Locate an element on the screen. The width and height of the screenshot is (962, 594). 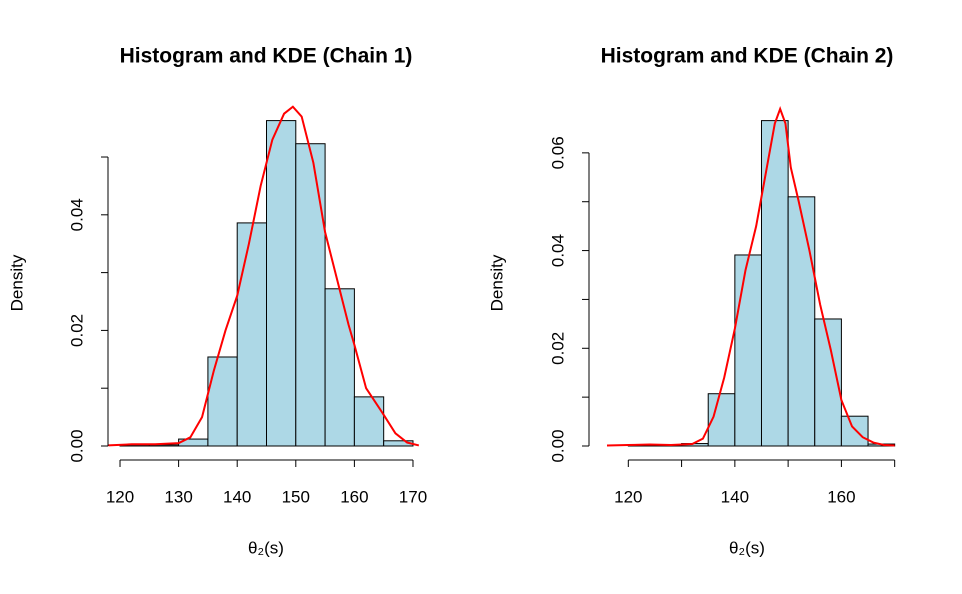
x-tick-label: 130 is located at coordinates (178, 496).